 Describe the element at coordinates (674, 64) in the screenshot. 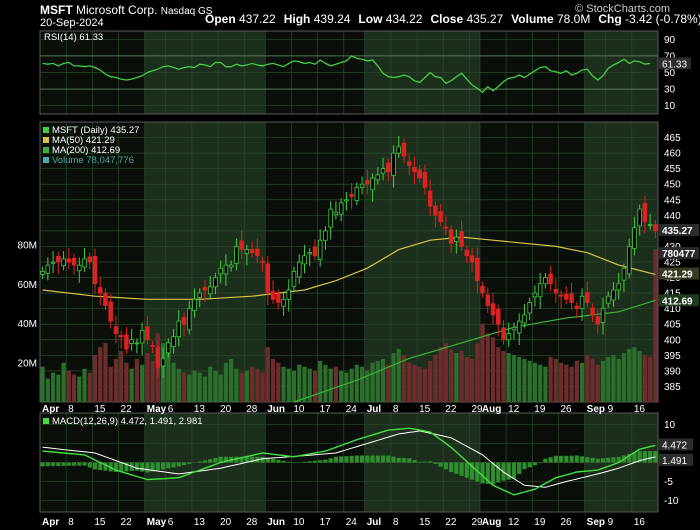

I see `rsi-last-label: 61.33` at that location.